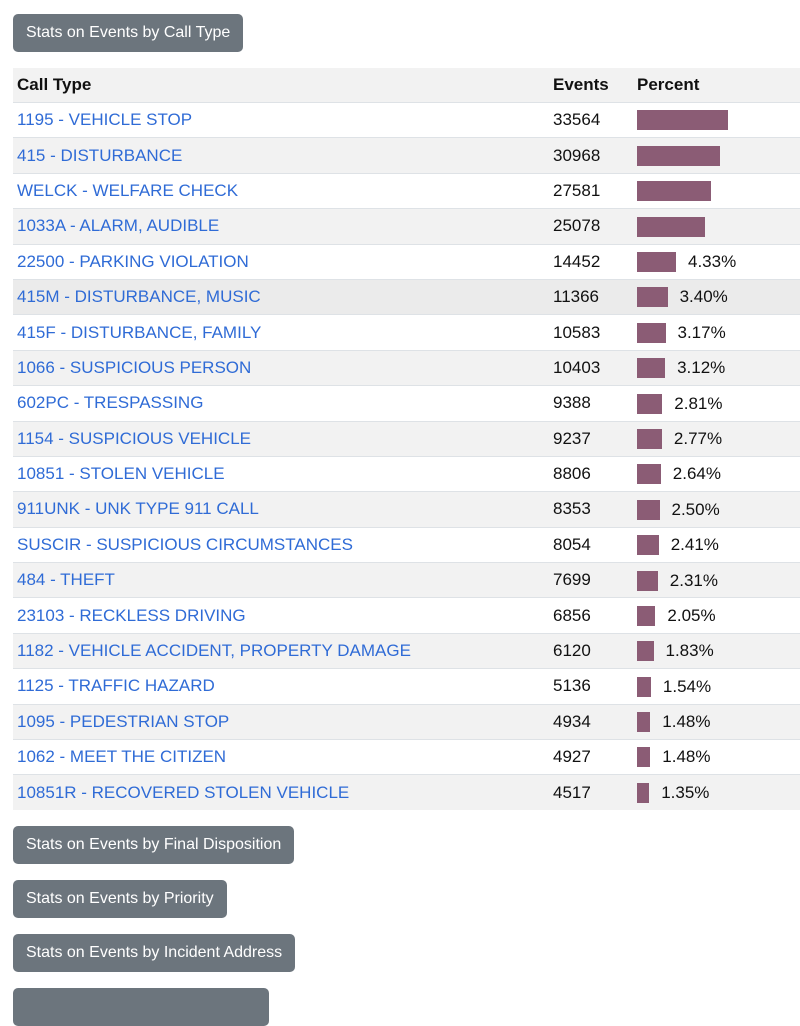 This screenshot has width=800, height=1026. What do you see at coordinates (716, 261) in the screenshot?
I see `percent-cell: 4.33%` at bounding box center [716, 261].